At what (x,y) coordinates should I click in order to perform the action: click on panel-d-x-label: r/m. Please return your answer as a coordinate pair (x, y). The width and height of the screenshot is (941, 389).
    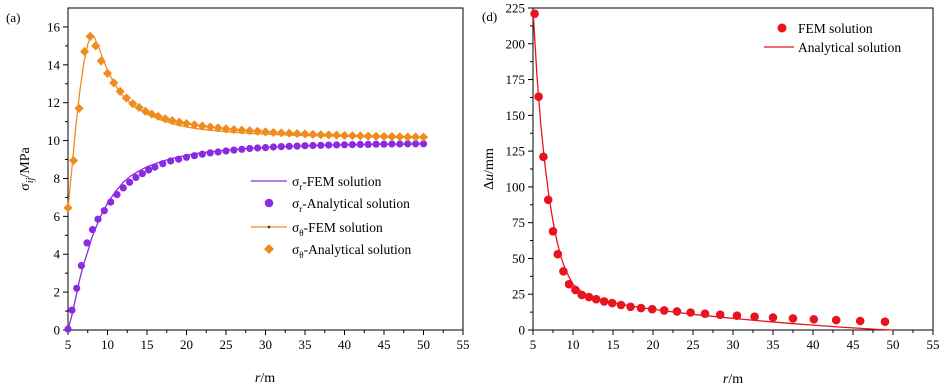
    Looking at the image, I should click on (733, 379).